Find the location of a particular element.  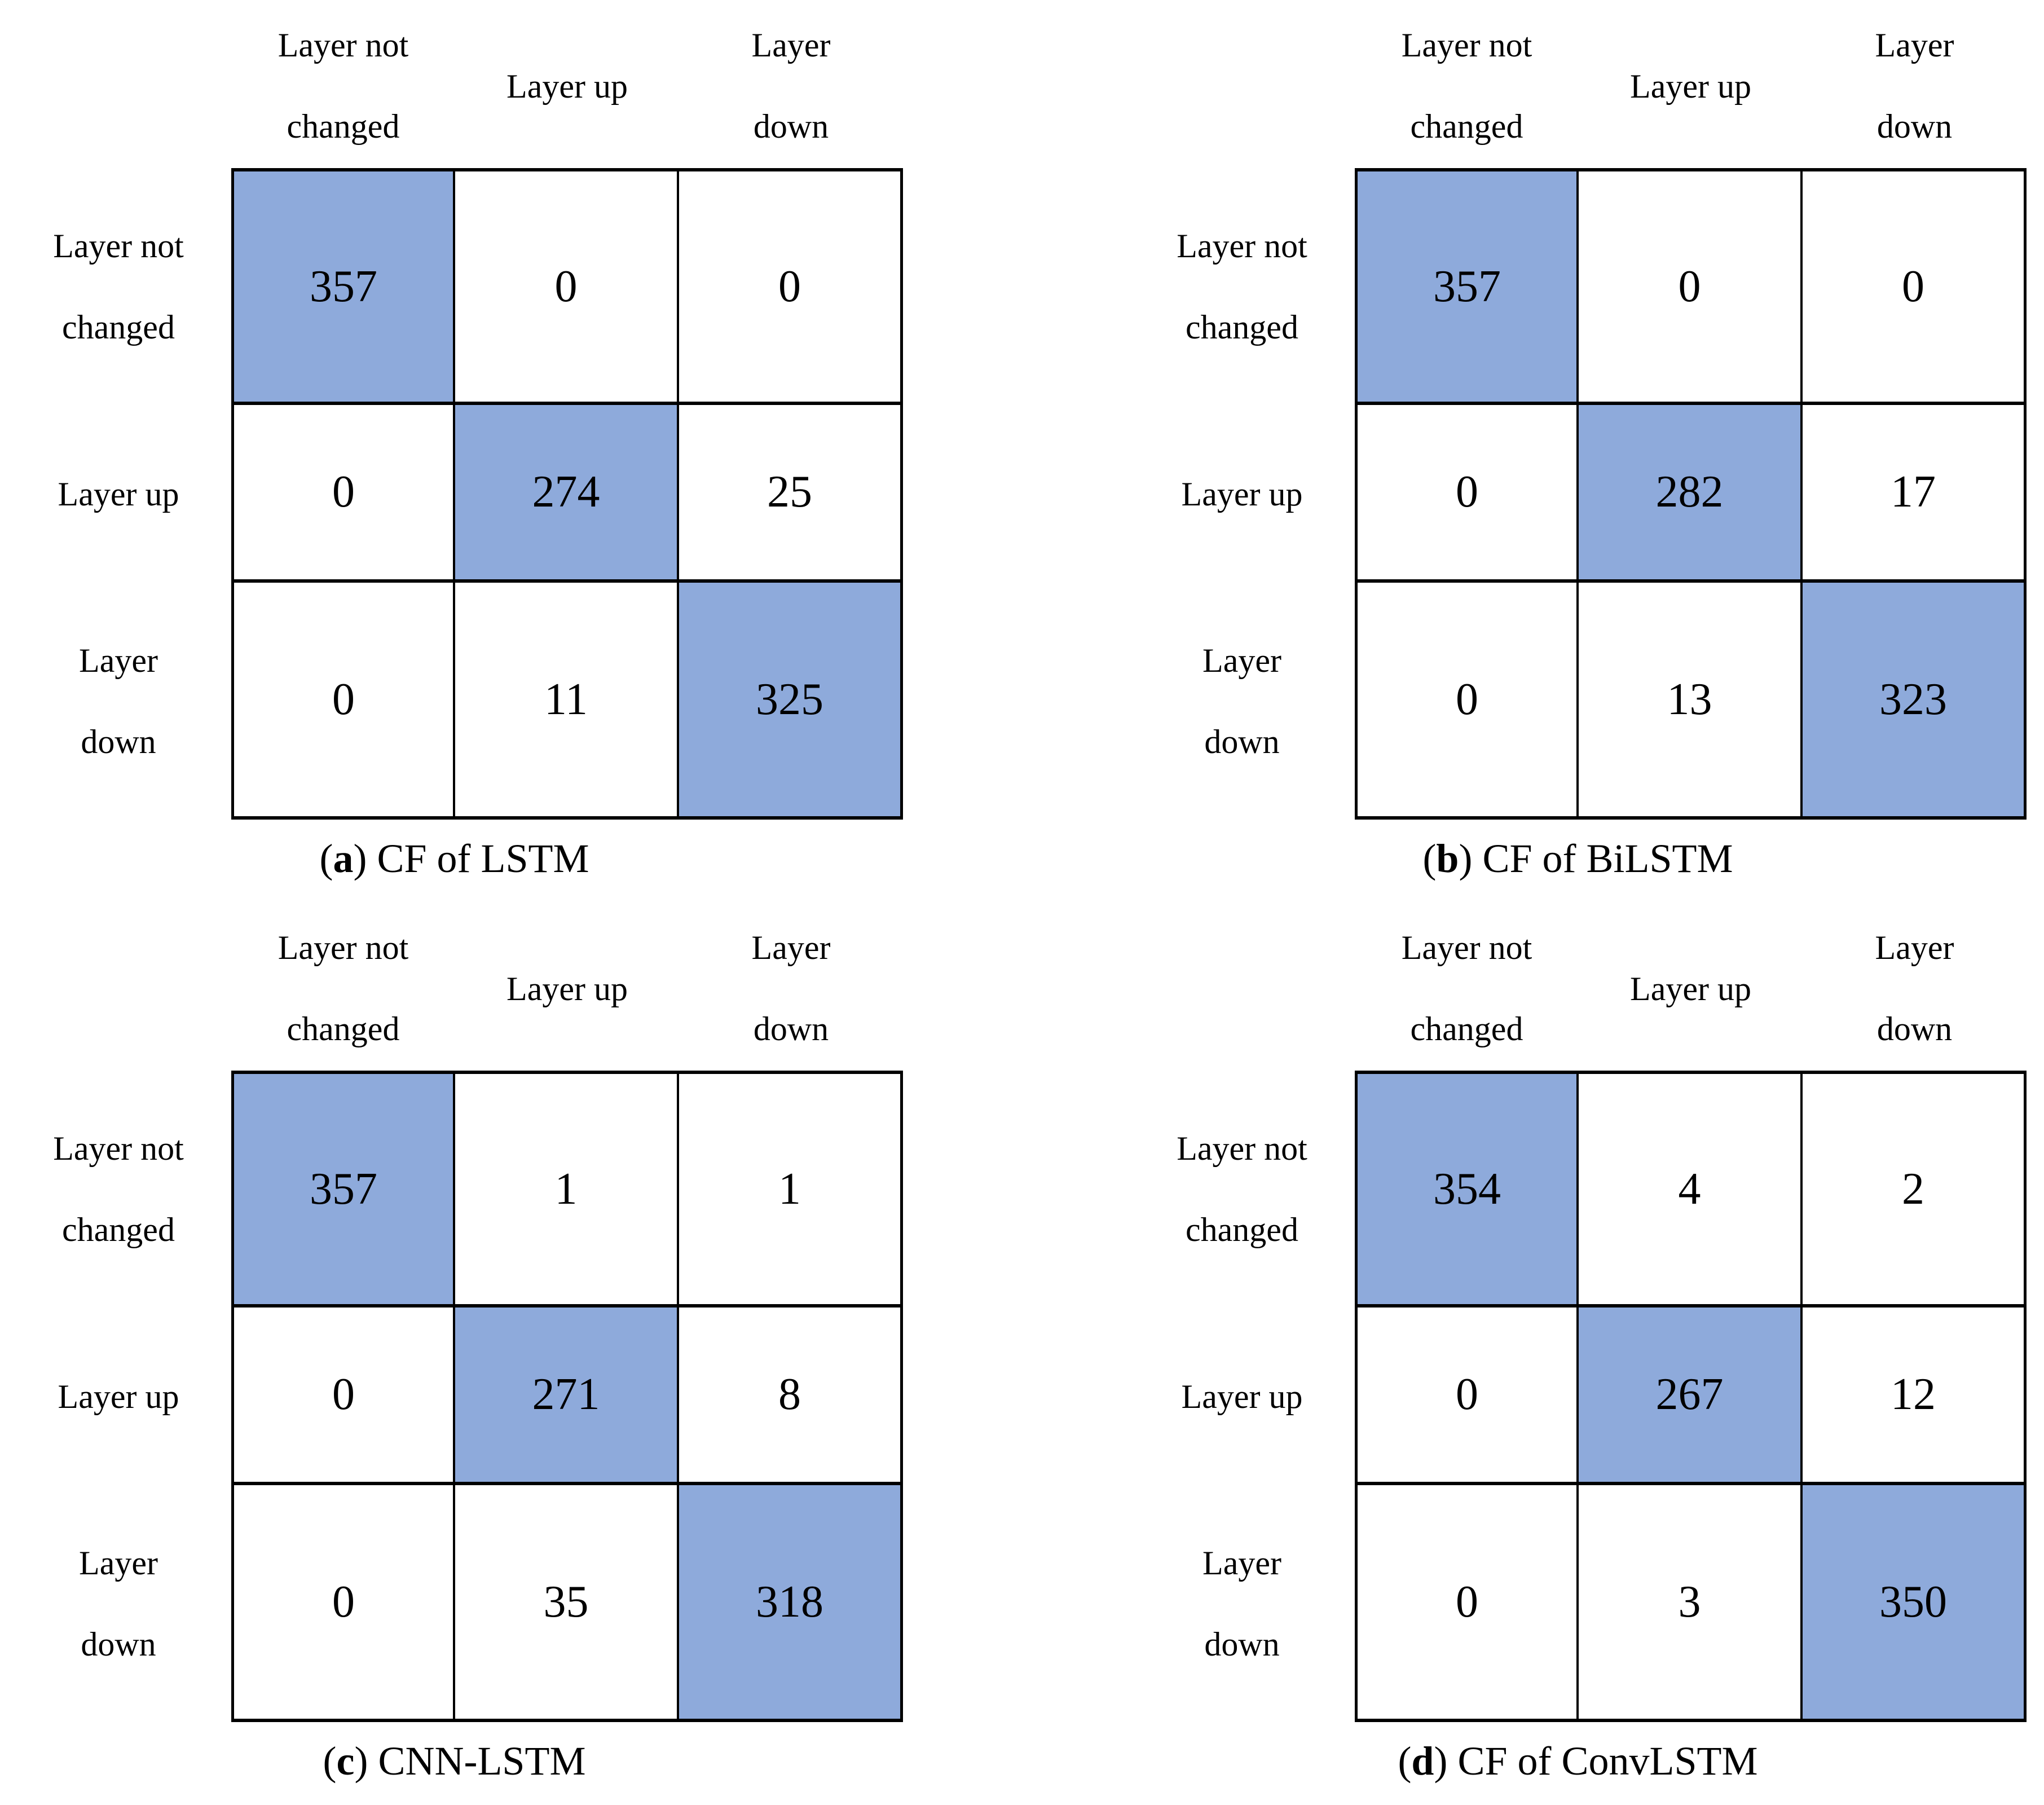

matrix-cell: 4 is located at coordinates (1691, 1189).